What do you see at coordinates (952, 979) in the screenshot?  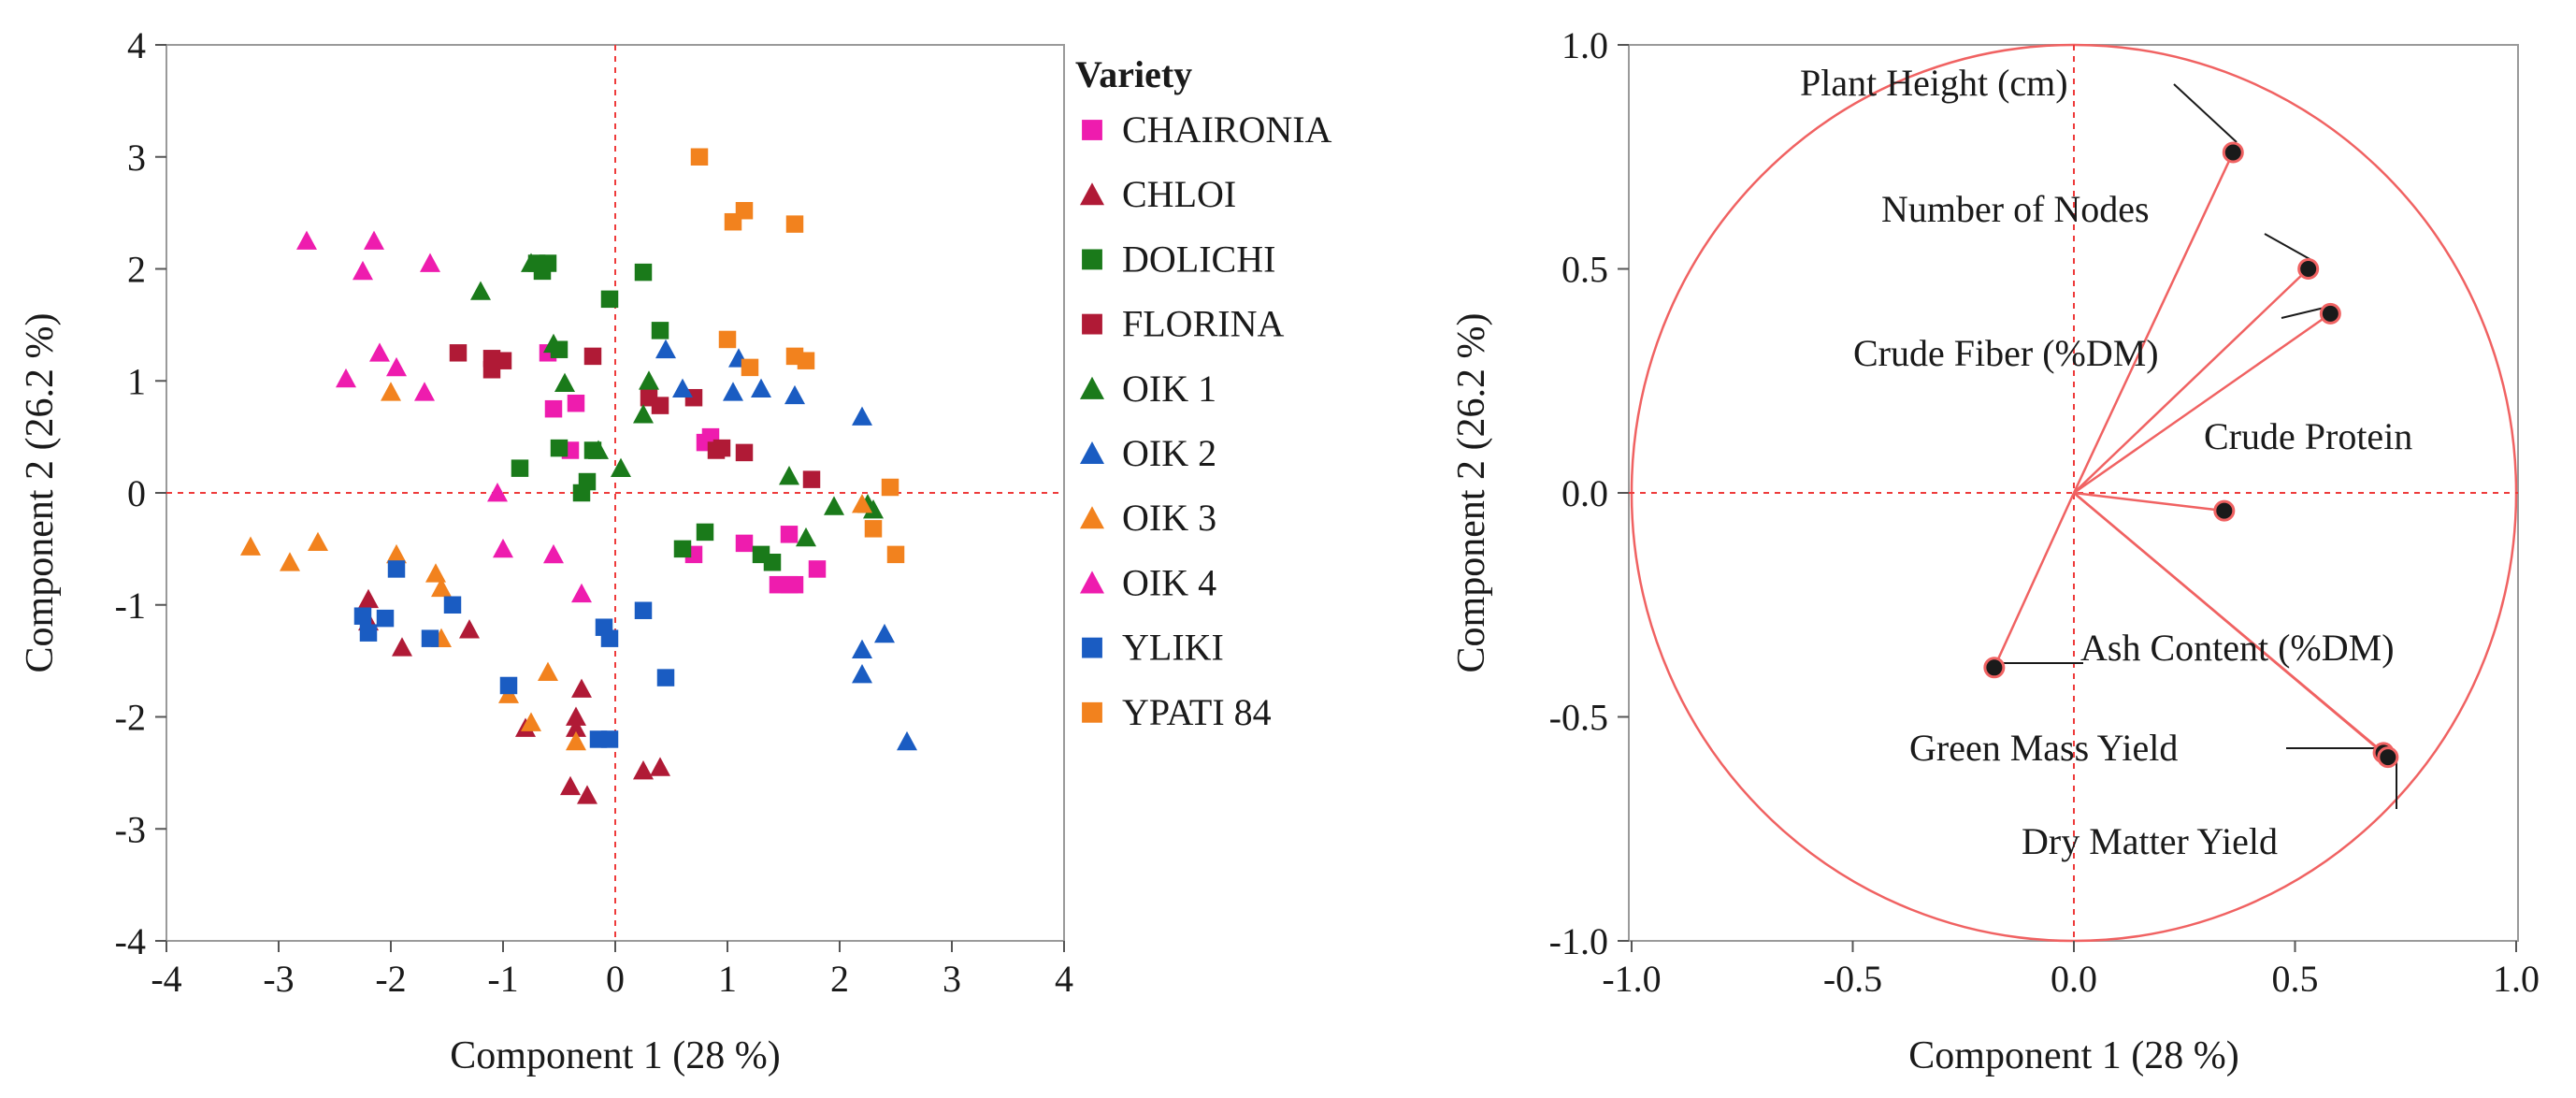 I see `score-x-tick-label: 3` at bounding box center [952, 979].